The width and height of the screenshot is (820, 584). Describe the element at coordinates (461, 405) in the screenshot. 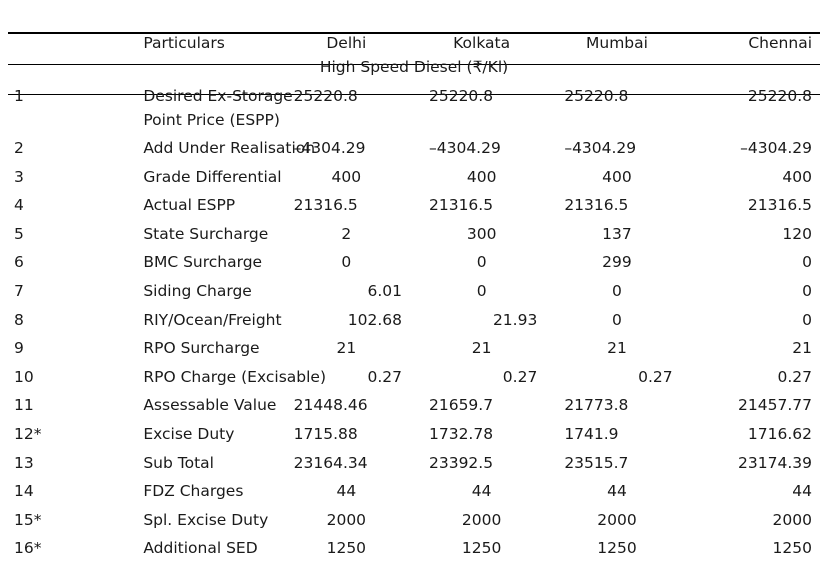

I see `cell-kolkata: 21659.7` at that location.